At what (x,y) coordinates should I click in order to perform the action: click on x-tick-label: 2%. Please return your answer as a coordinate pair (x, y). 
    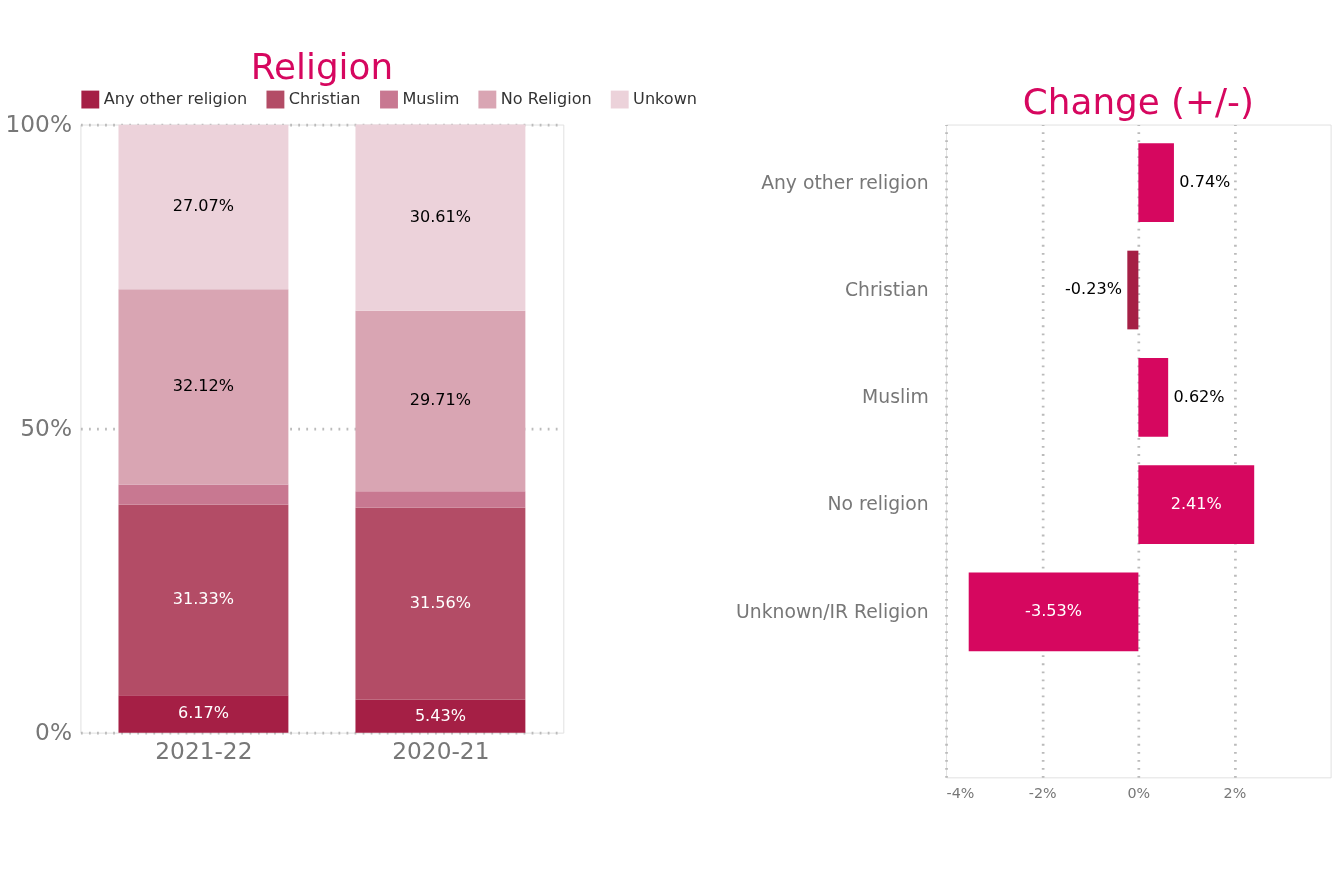
    Looking at the image, I should click on (1235, 793).